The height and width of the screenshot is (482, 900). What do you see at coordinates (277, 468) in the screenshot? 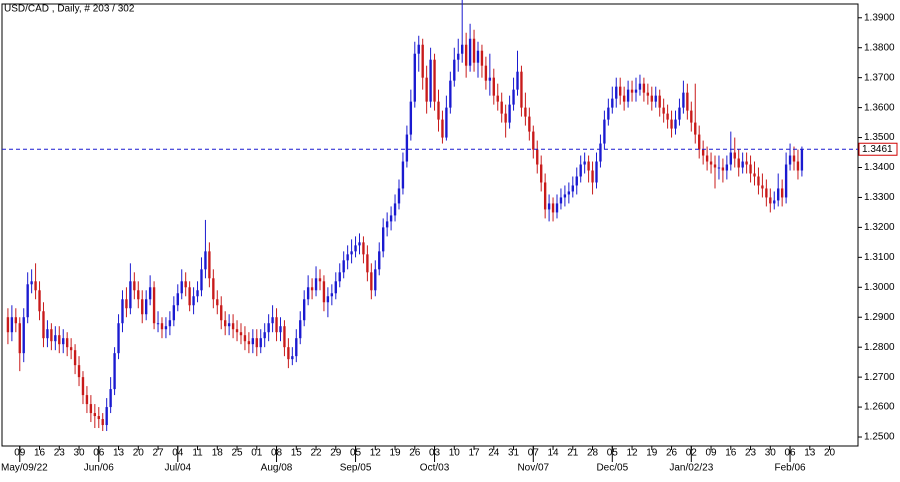
I see `month-label: Aug/08` at bounding box center [277, 468].